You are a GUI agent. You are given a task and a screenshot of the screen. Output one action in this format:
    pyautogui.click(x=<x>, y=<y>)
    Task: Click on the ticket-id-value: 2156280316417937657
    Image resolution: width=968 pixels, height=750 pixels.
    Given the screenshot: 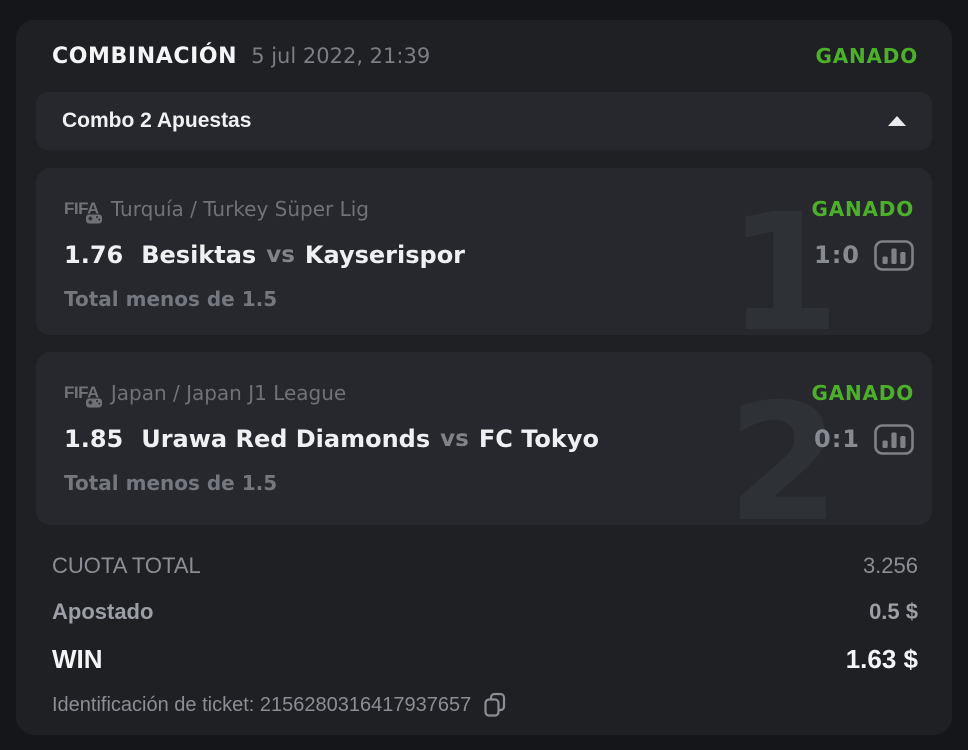 What is the action you would take?
    pyautogui.click(x=365, y=704)
    